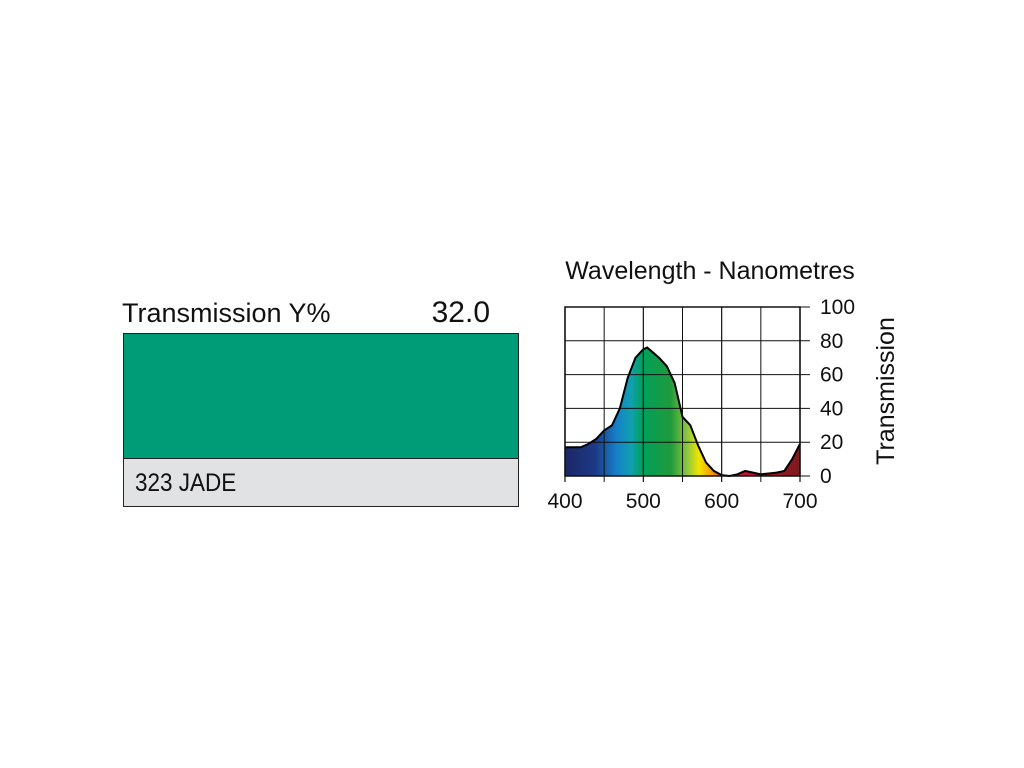 This screenshot has height=768, width=1024. What do you see at coordinates (826, 476) in the screenshot?
I see `y-tick-label: 0` at bounding box center [826, 476].